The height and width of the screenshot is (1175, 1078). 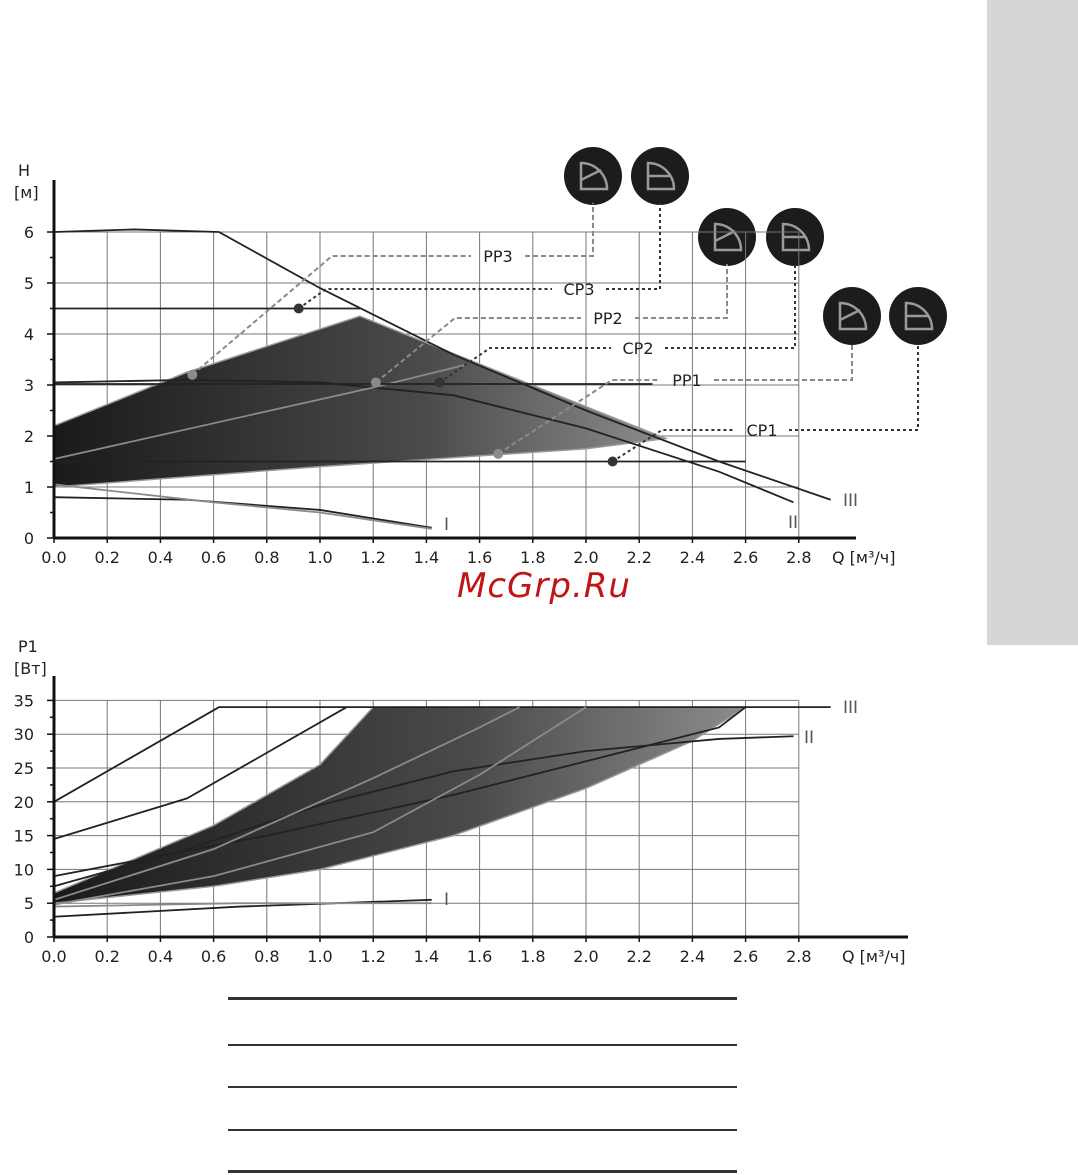 I want to click on marker-PP3, so click(x=192, y=374).